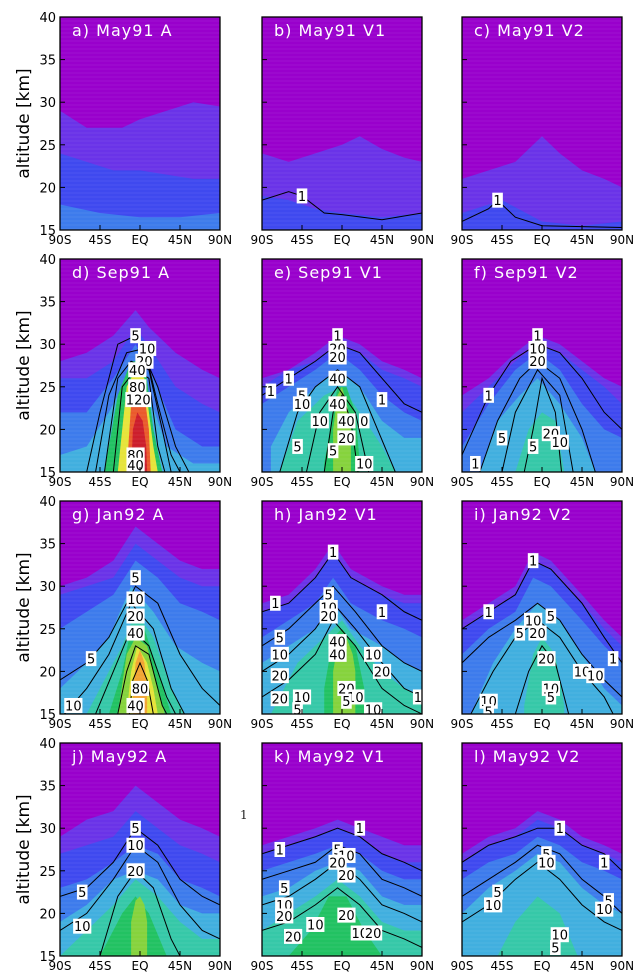 Image resolution: width=636 pixels, height=976 pixels. I want to click on contour-label: 120, so click(138, 401).